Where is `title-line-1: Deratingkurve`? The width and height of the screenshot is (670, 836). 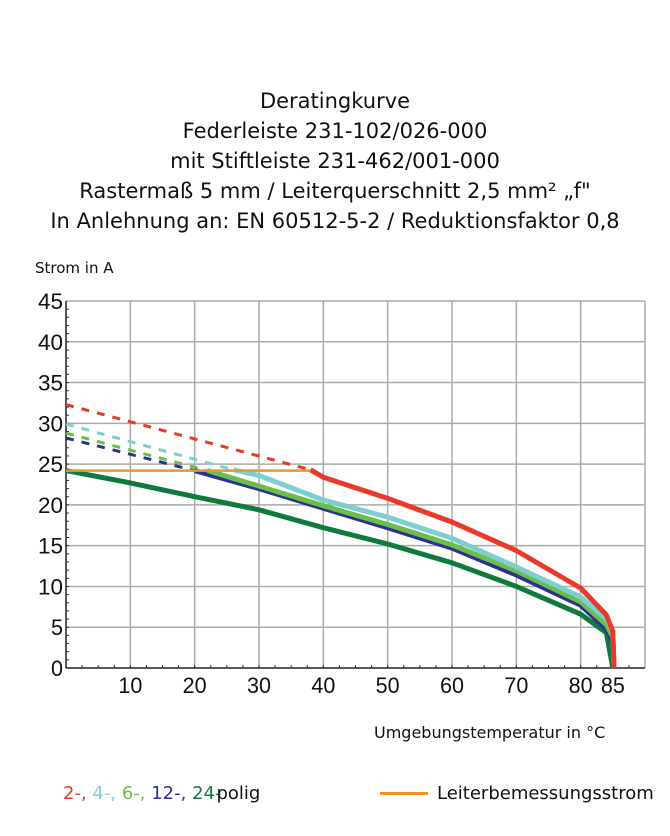 title-line-1: Deratingkurve is located at coordinates (335, 101).